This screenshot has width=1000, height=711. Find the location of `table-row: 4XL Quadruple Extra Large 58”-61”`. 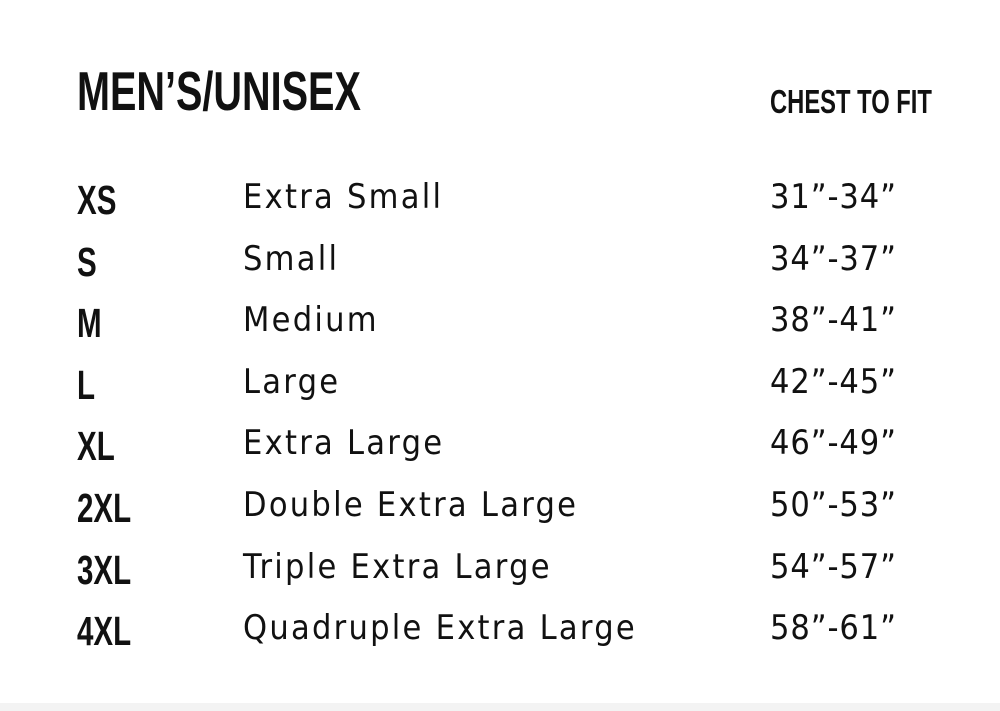

table-row: 4XL Quadruple Extra Large 58”-61” is located at coordinates (500, 636).